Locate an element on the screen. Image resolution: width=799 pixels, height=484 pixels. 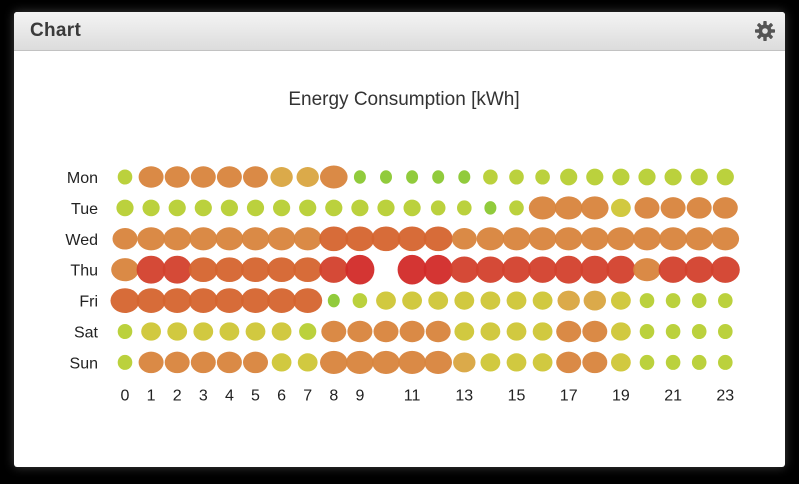
y-tick-label: Sat is located at coordinates (86, 333).